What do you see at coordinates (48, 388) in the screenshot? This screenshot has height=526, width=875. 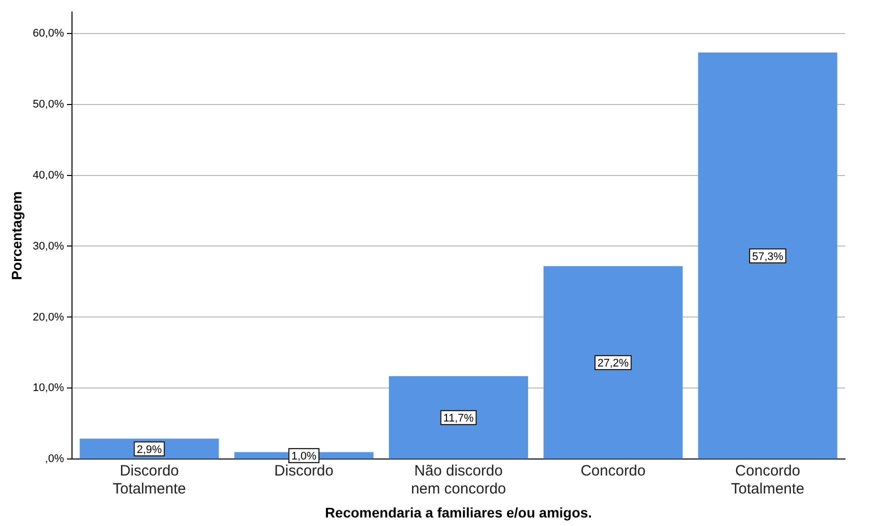 I see `y-tick-label: 10,0%` at bounding box center [48, 388].